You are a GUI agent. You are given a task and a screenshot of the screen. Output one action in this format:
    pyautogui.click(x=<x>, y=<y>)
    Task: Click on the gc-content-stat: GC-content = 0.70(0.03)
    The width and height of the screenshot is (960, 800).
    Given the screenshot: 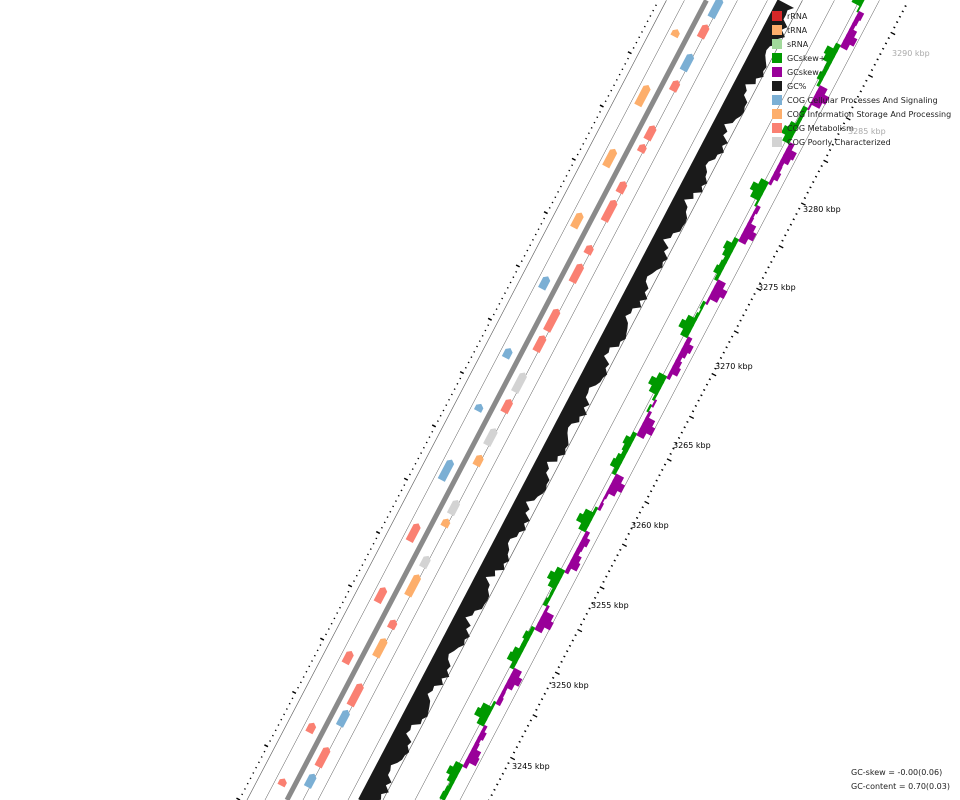 What is the action you would take?
    pyautogui.click(x=900, y=786)
    